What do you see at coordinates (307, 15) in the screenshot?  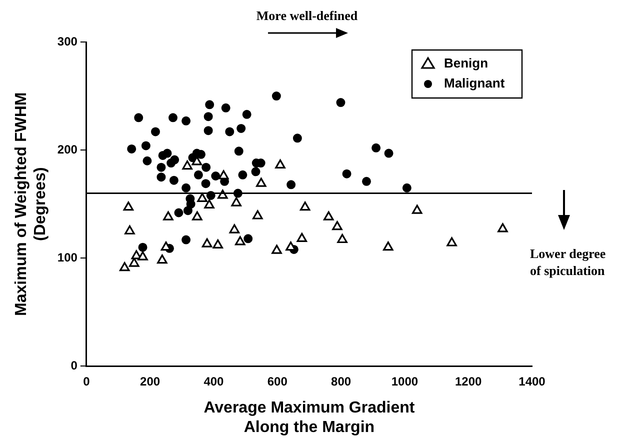 I see `text: More well-defined` at bounding box center [307, 15].